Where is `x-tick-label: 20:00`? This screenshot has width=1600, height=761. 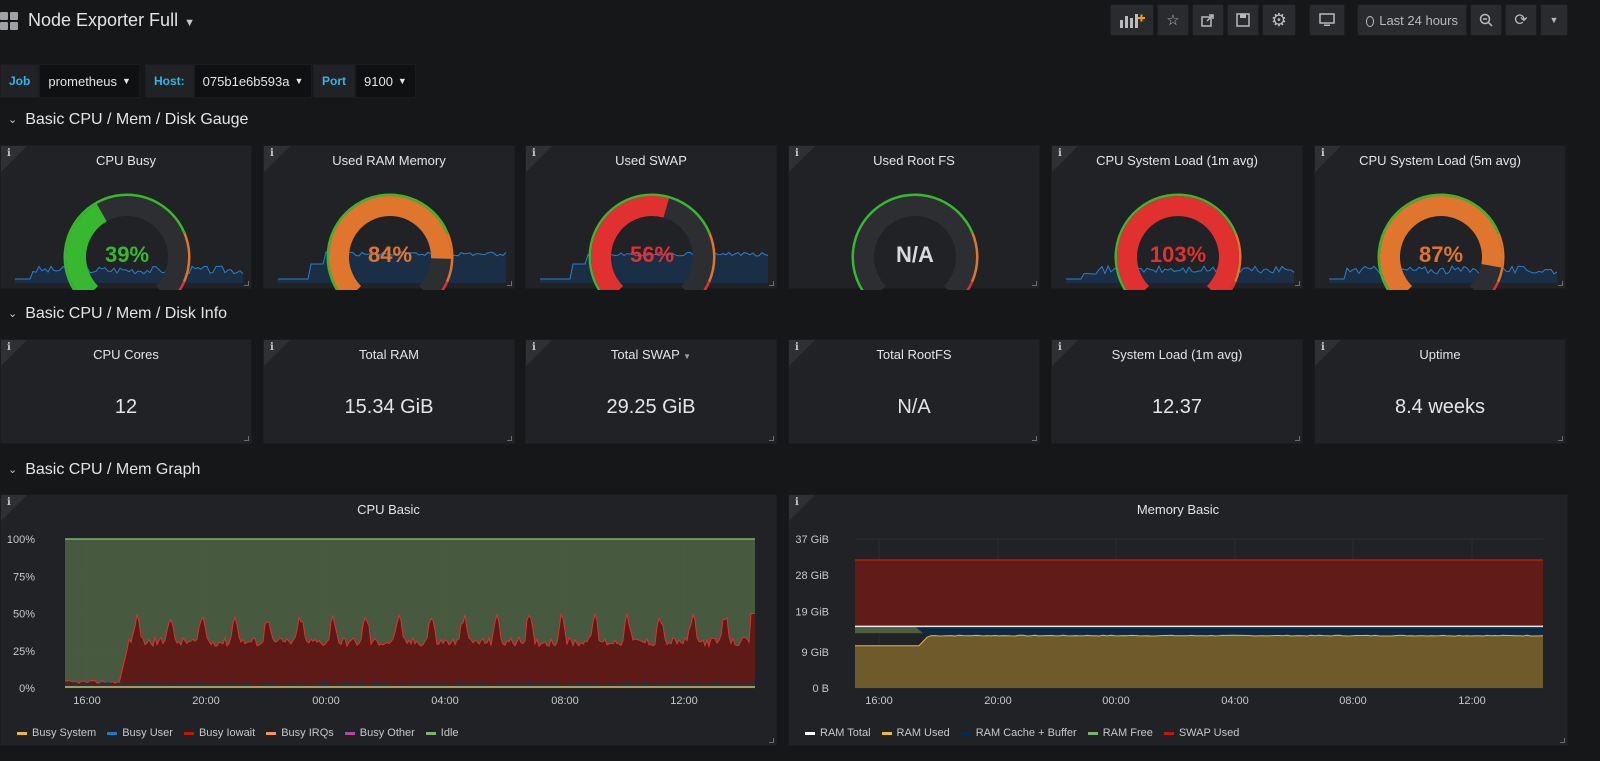 x-tick-label: 20:00 is located at coordinates (206, 701).